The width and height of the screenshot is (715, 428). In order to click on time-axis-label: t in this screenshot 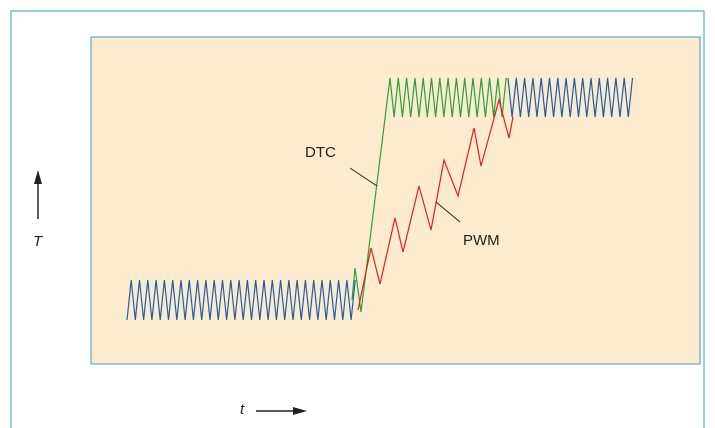, I will do `click(242, 409)`.